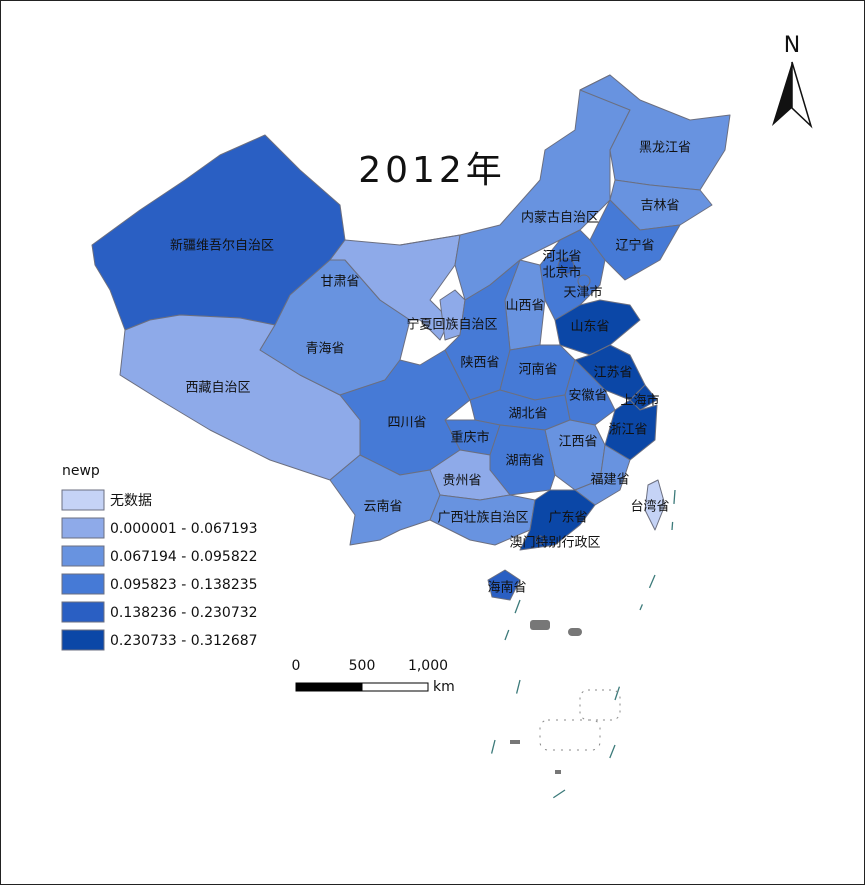 The width and height of the screenshot is (865, 885). I want to click on islands, so click(565, 697).